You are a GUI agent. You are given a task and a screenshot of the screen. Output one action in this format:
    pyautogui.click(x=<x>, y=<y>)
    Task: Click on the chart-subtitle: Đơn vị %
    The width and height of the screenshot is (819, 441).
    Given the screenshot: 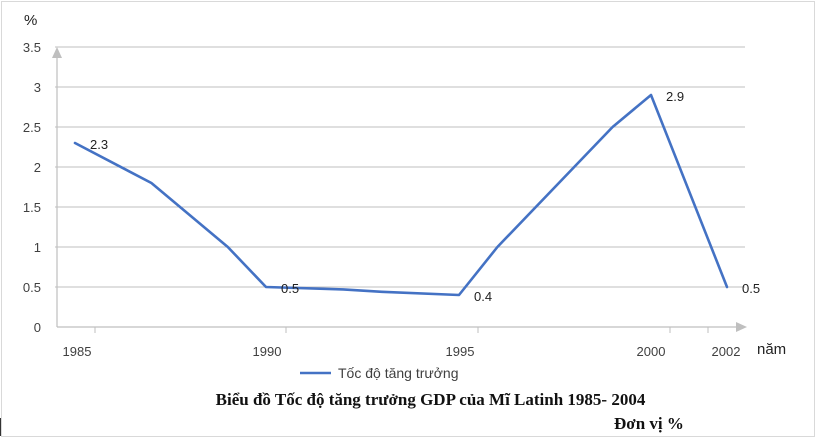 What is the action you would take?
    pyautogui.click(x=649, y=423)
    